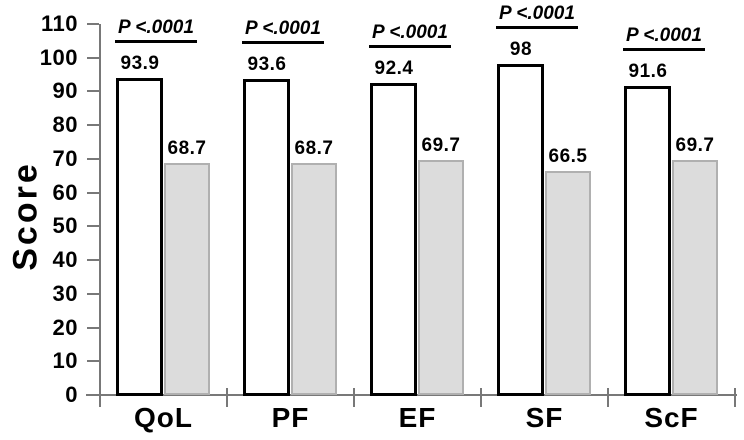  I want to click on category-label-SF: SF, so click(544, 417).